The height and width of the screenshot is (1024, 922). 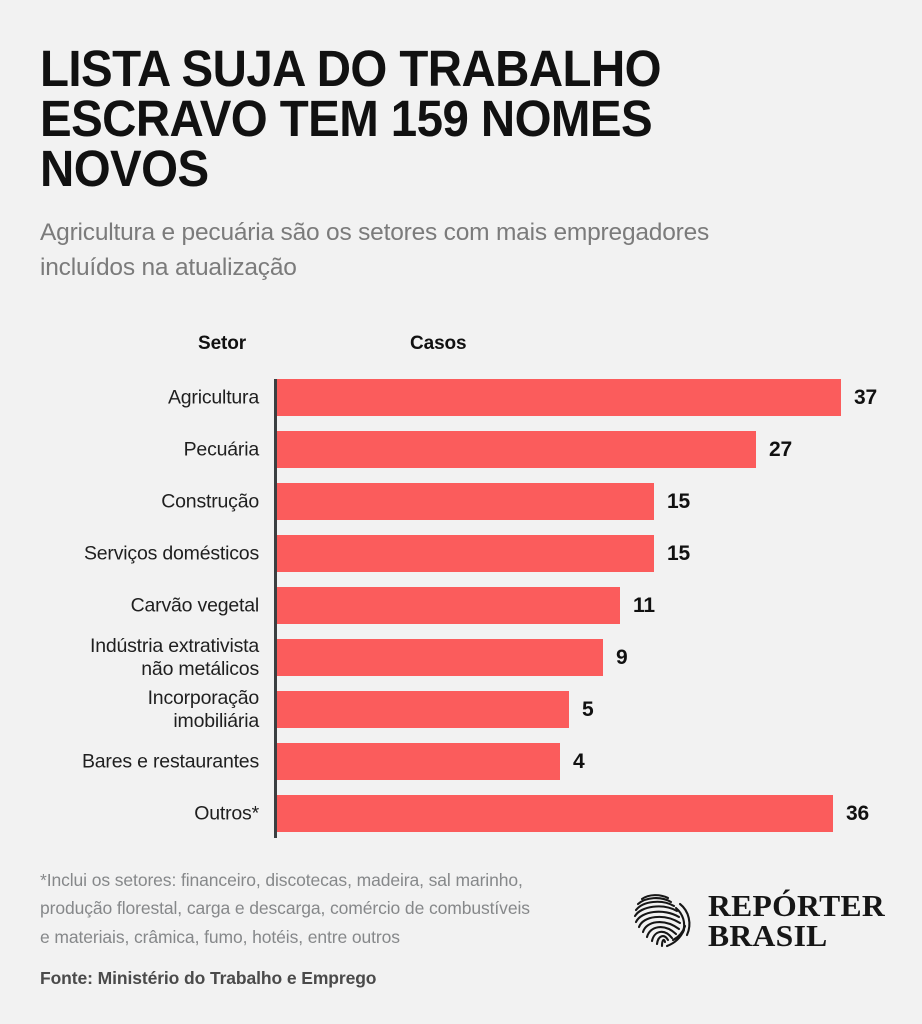 I want to click on reporter-brasil-logo: REPÓRTER BRASIL, so click(x=757, y=920).